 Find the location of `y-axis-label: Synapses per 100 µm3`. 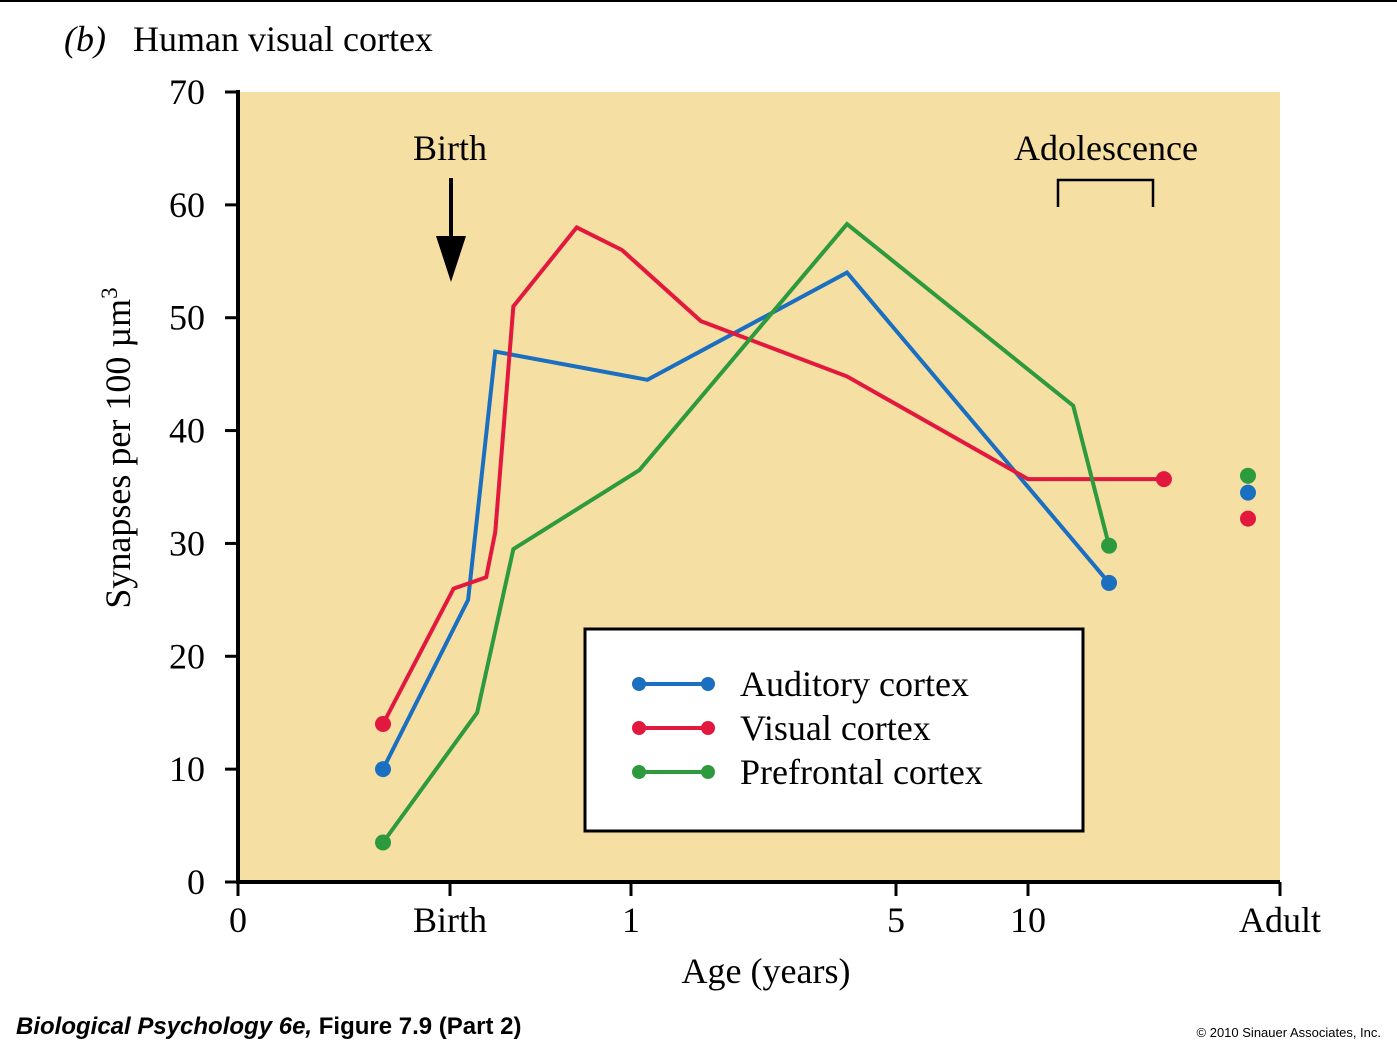

y-axis-label: Synapses per 100 µm3 is located at coordinates (117, 447).